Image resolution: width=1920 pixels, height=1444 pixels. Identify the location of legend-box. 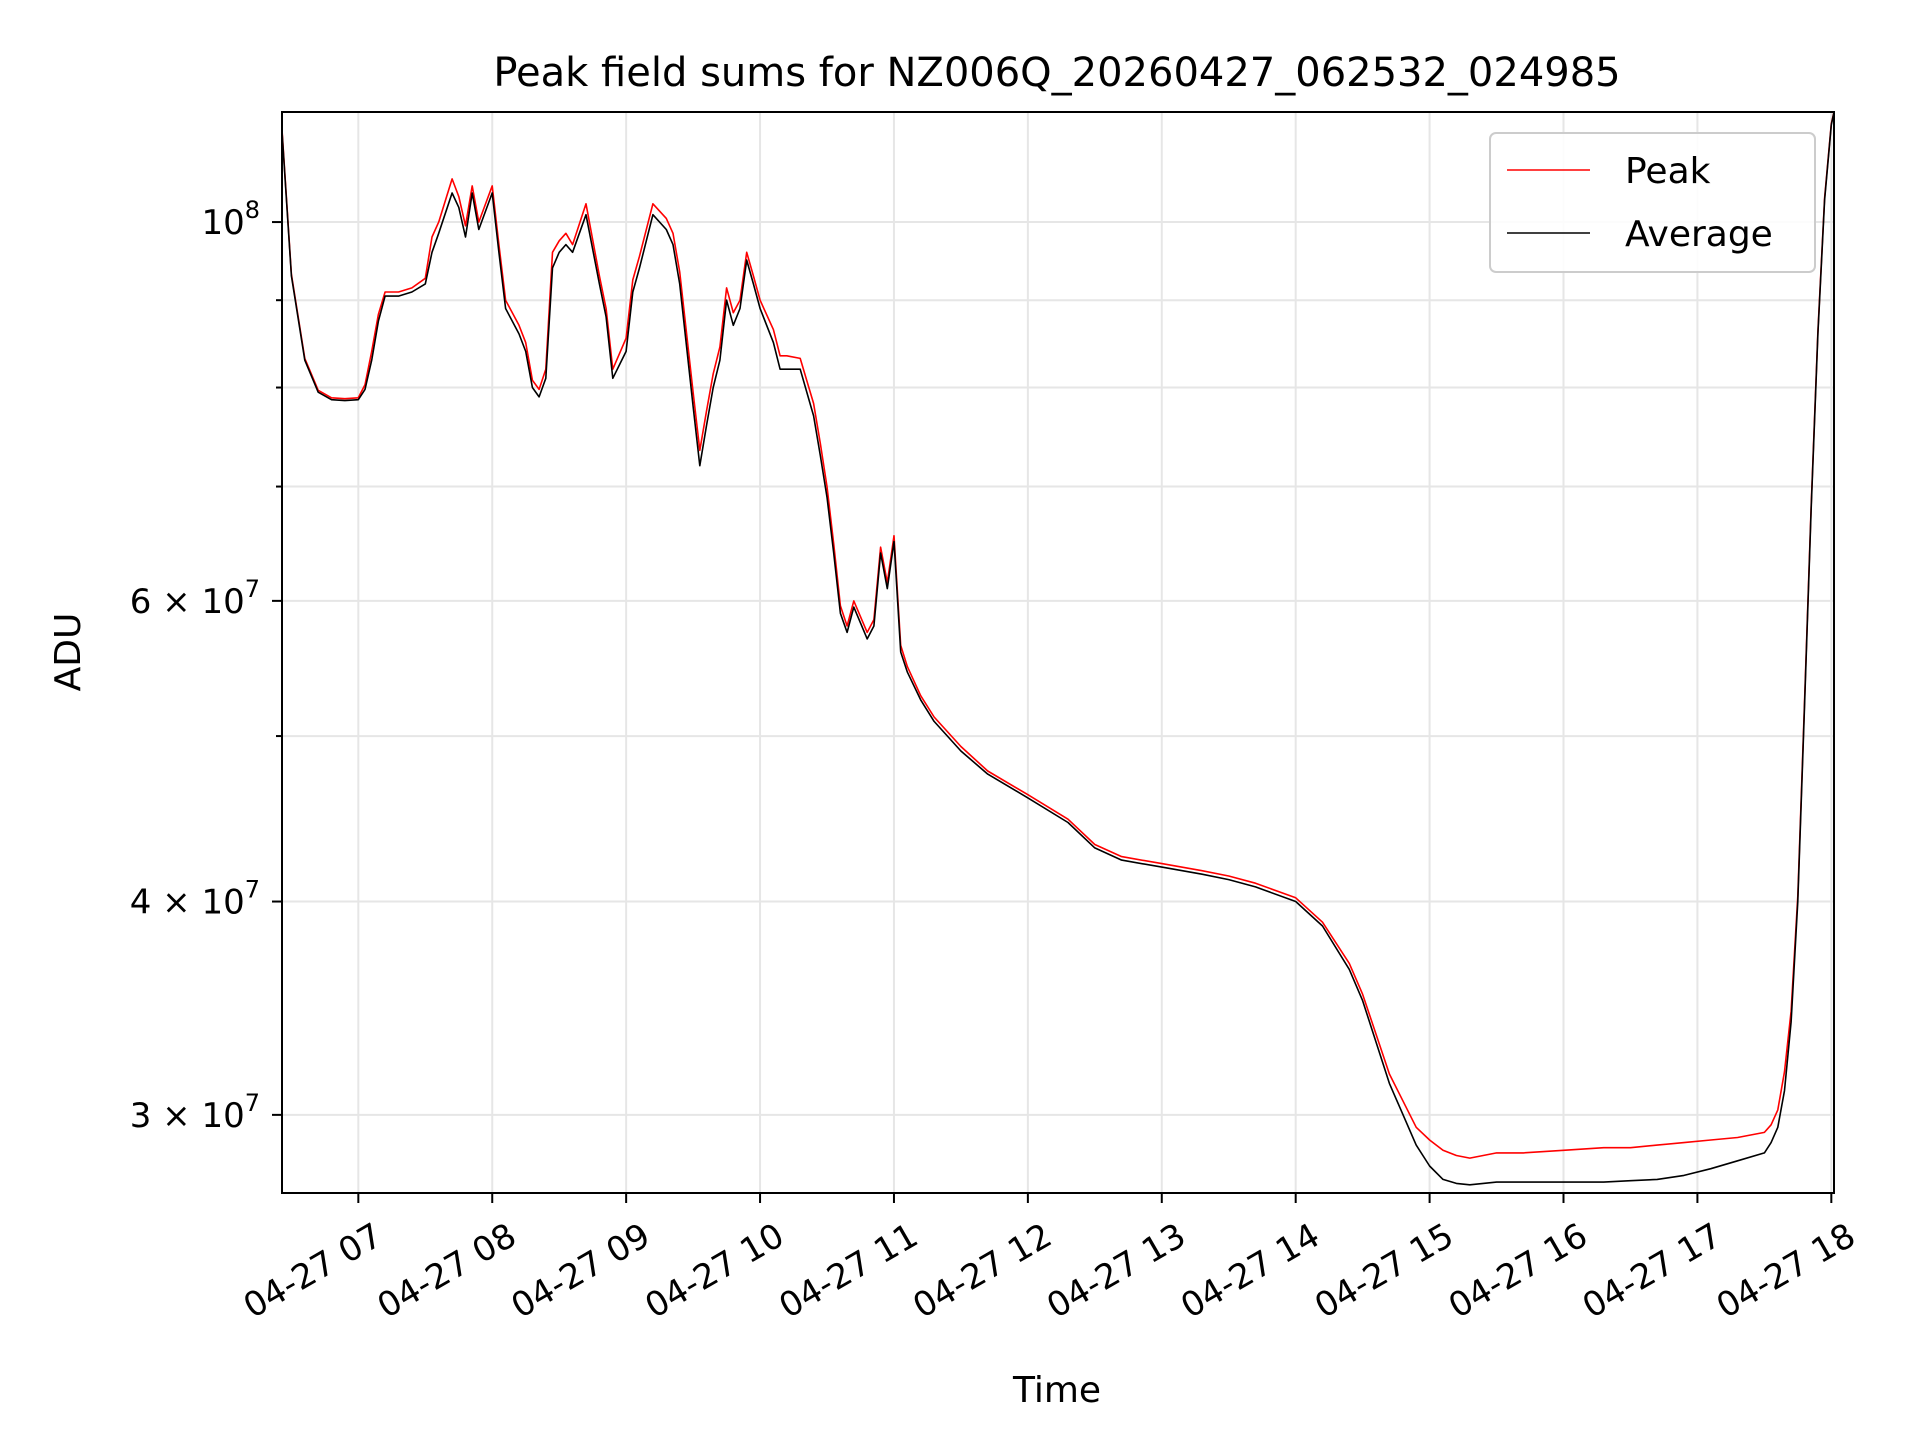
(1652, 202).